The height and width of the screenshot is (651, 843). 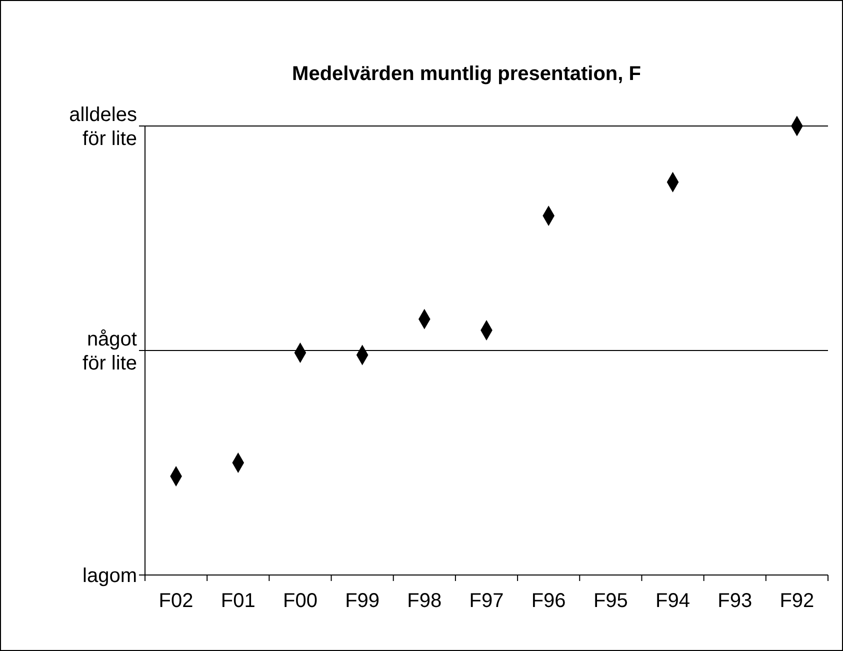 What do you see at coordinates (486, 601) in the screenshot?
I see `x-tick-label: F97` at bounding box center [486, 601].